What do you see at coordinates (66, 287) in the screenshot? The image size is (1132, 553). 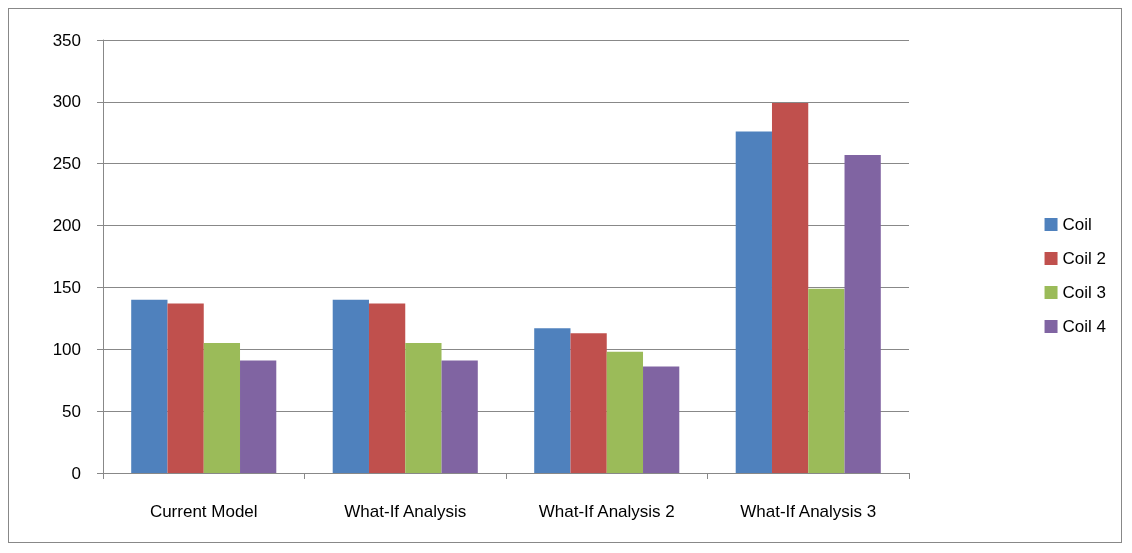 I see `y-tick-label: 150` at bounding box center [66, 287].